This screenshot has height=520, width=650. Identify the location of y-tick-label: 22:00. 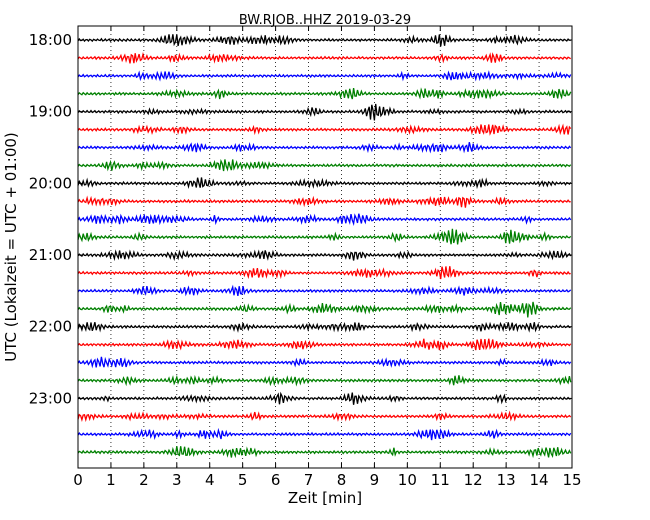
(50, 327).